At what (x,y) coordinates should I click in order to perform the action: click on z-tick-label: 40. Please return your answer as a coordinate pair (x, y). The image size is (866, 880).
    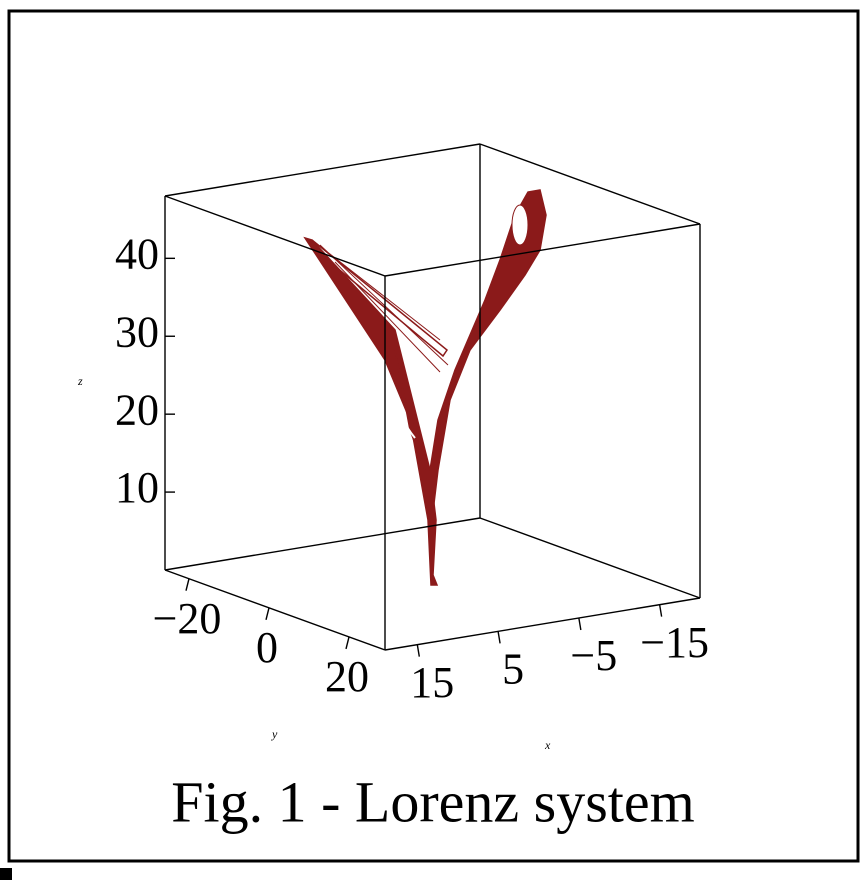
    Looking at the image, I should click on (137, 253).